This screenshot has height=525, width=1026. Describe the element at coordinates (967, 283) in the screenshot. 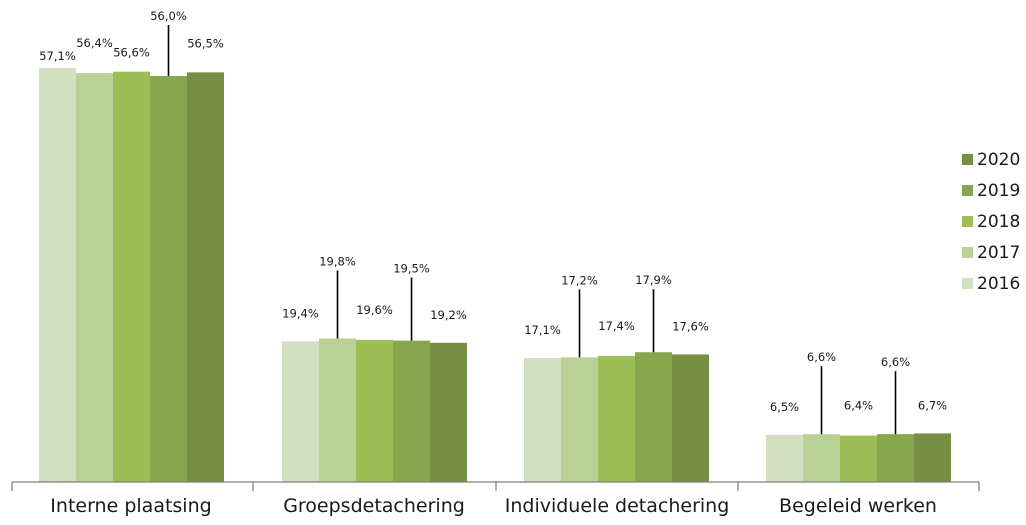

I see `legend-swatch-2016` at that location.